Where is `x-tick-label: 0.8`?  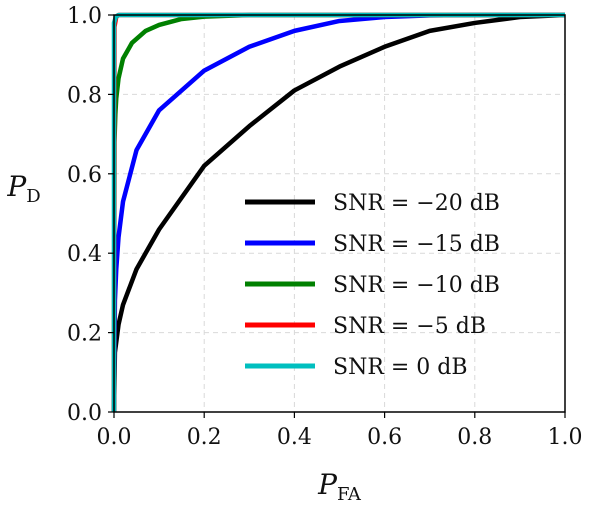 x-tick-label: 0.8 is located at coordinates (474, 437).